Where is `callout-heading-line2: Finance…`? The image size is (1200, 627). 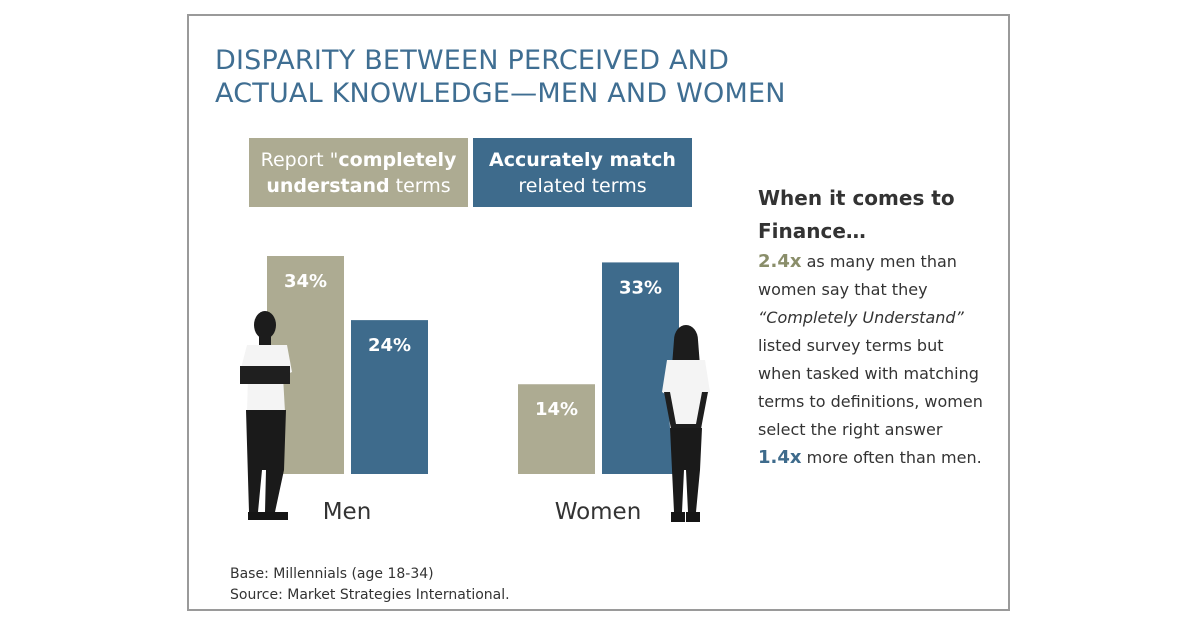 callout-heading-line2: Finance… is located at coordinates (812, 231).